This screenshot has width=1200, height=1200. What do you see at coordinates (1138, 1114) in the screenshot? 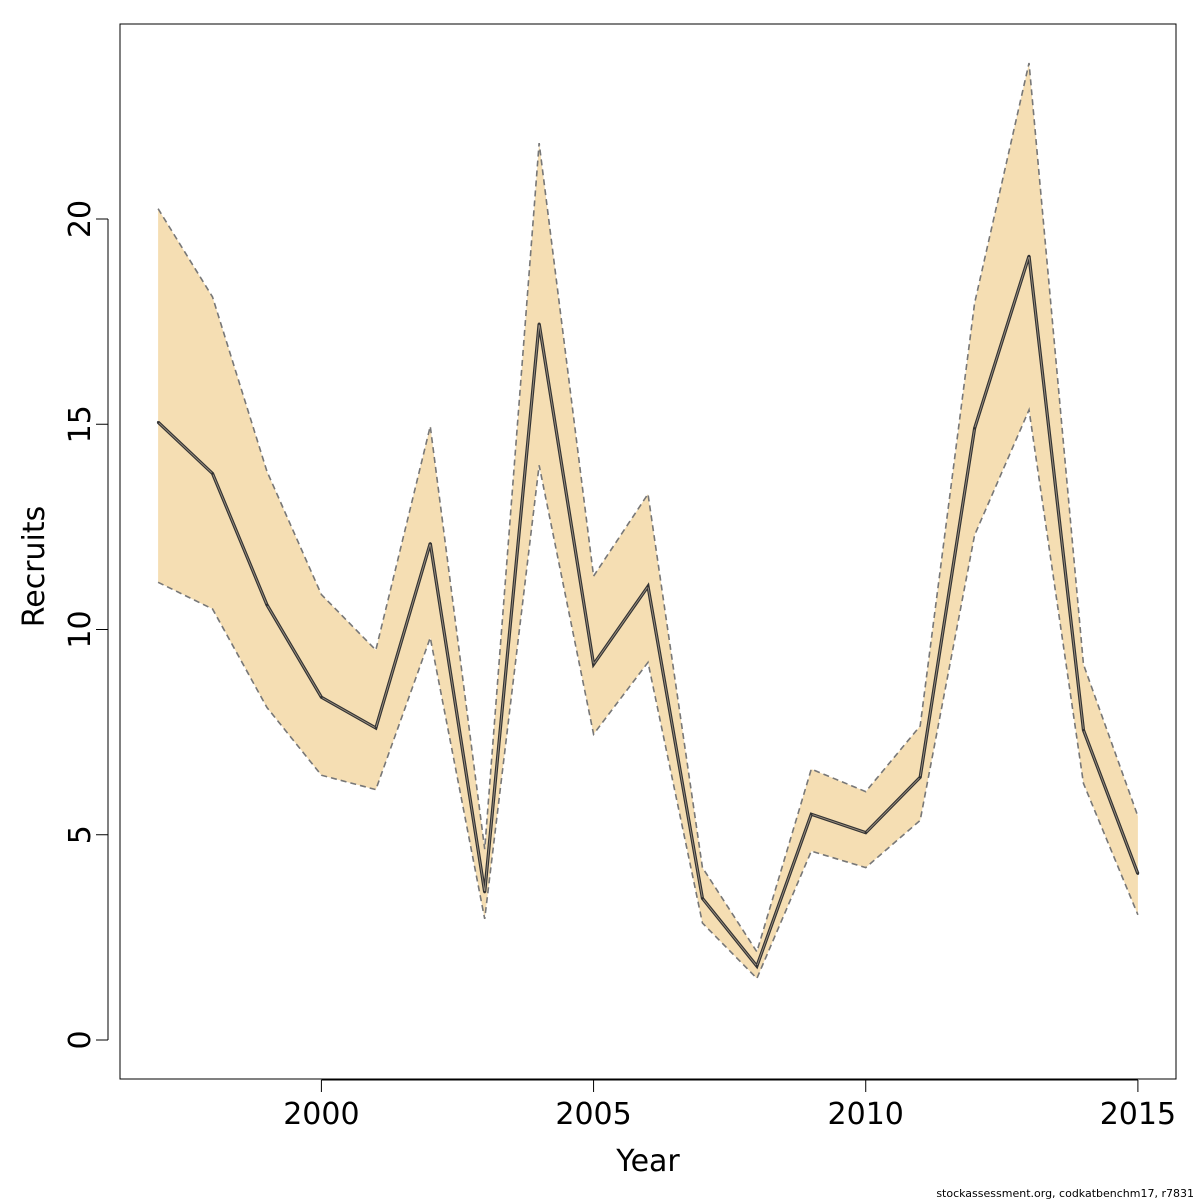
I see `x-tick-label: 2015` at bounding box center [1138, 1114].